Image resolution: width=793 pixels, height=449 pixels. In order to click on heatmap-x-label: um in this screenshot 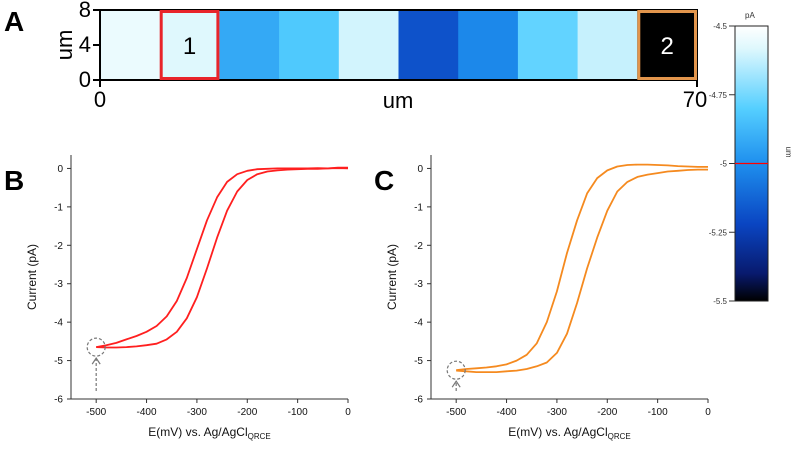, I will do `click(398, 100)`.